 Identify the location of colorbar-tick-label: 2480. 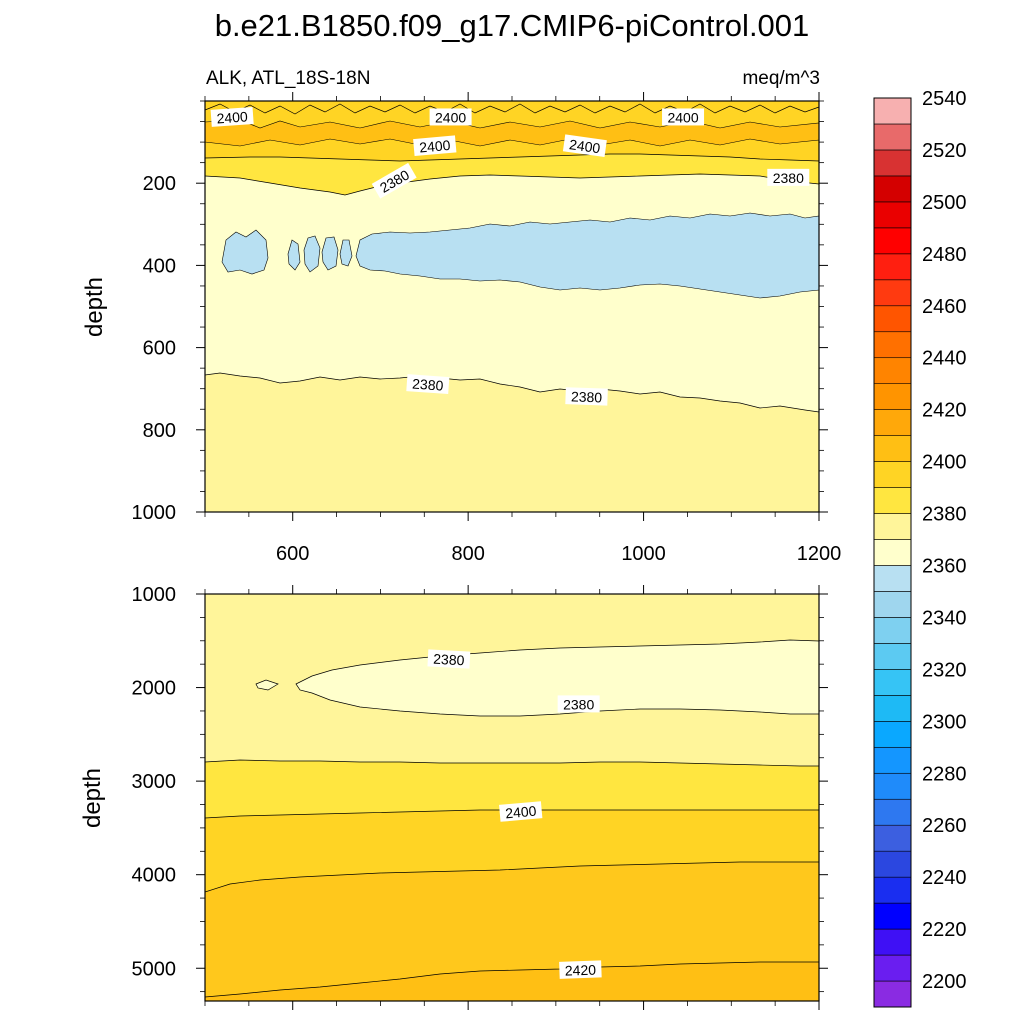
(944, 255).